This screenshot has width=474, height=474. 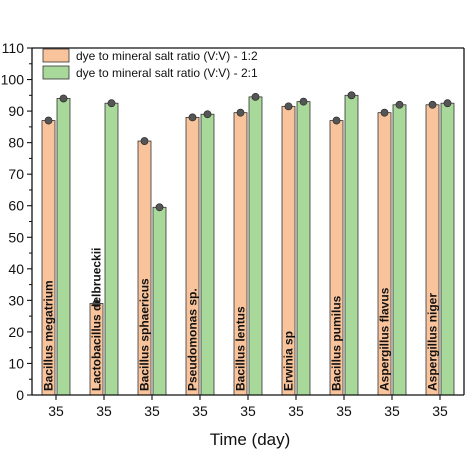 What do you see at coordinates (250, 439) in the screenshot?
I see `x-axis-title: Time (day)` at bounding box center [250, 439].